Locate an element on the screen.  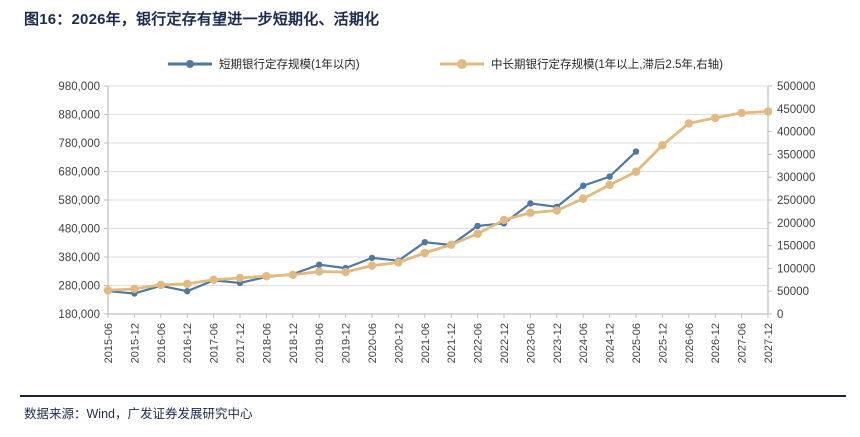
legend-label: 中长期银行定存规模(1年以上,滞后2.5年,右轴) is located at coordinates (607, 64).